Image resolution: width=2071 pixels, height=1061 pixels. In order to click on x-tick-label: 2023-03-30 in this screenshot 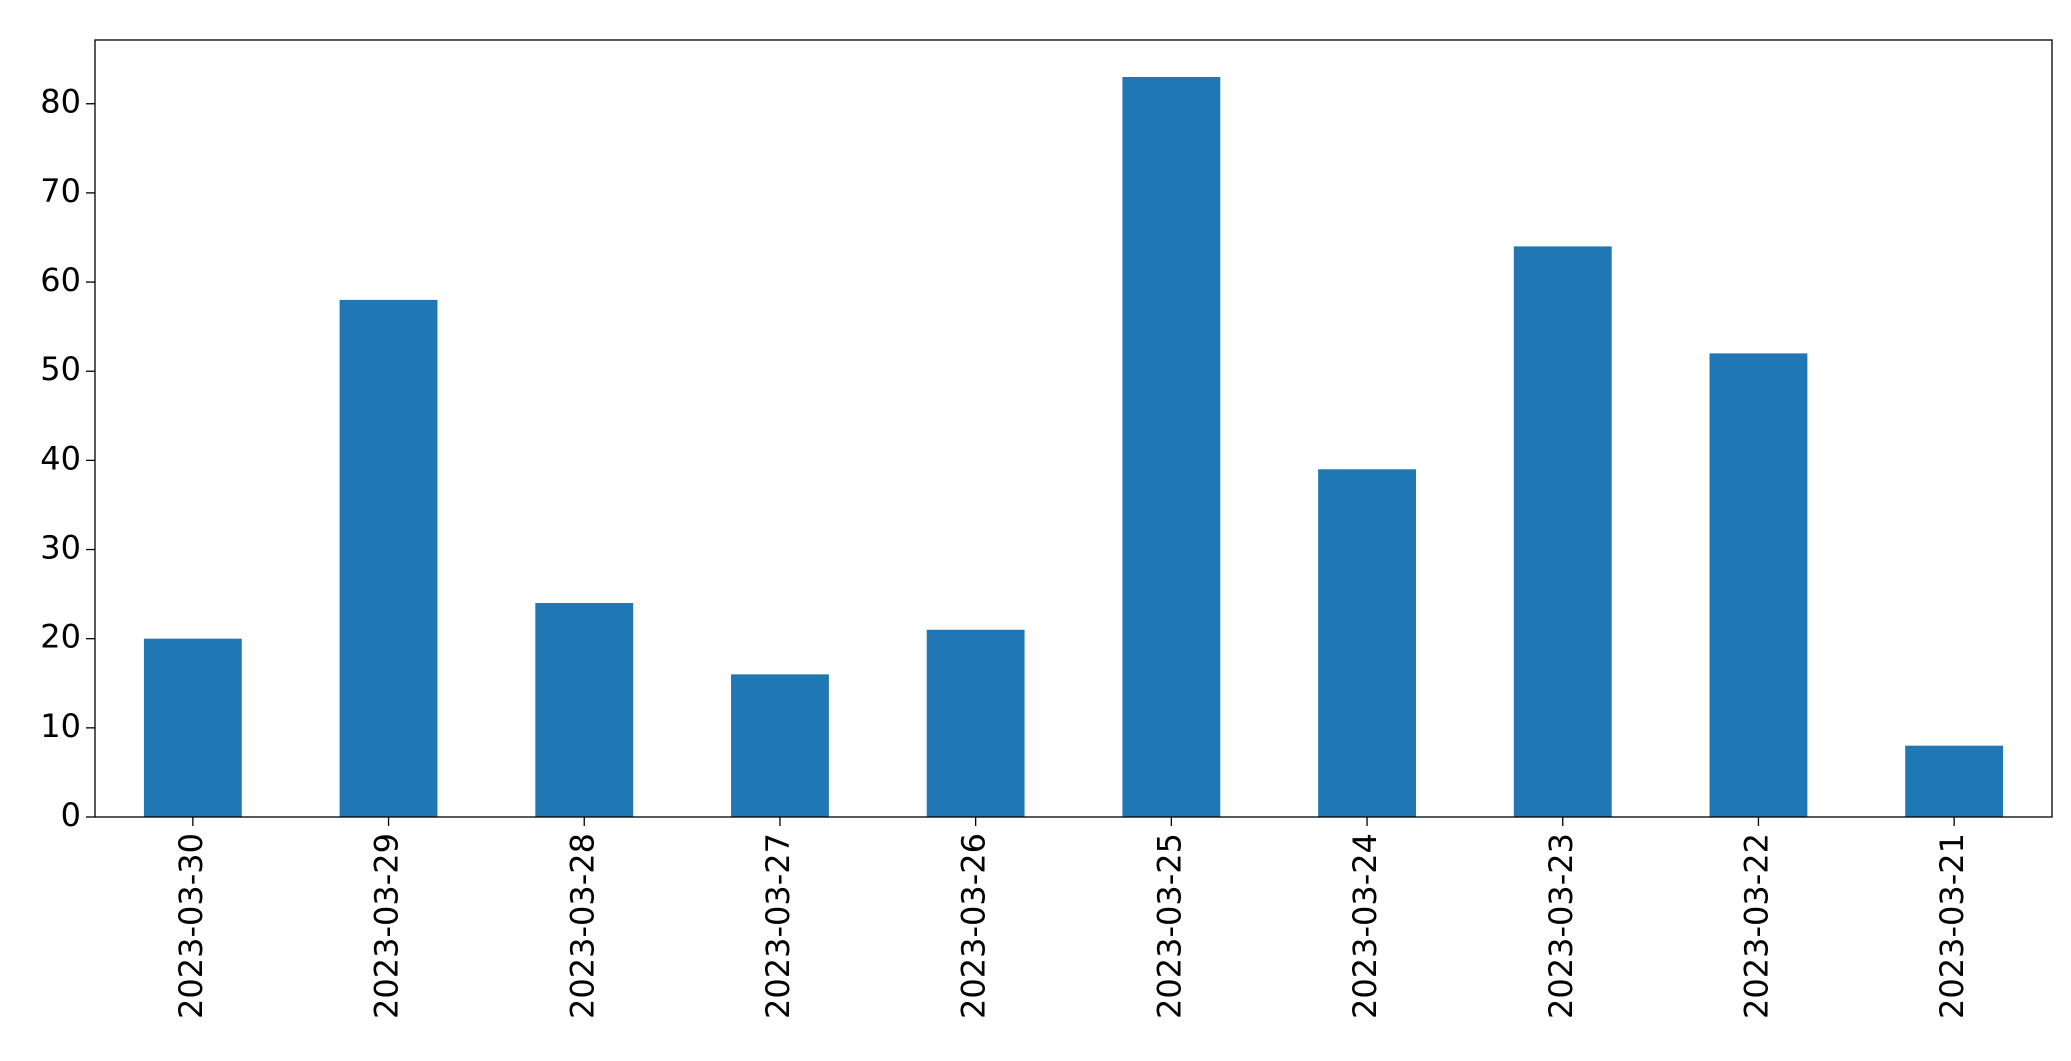, I will do `click(191, 926)`.